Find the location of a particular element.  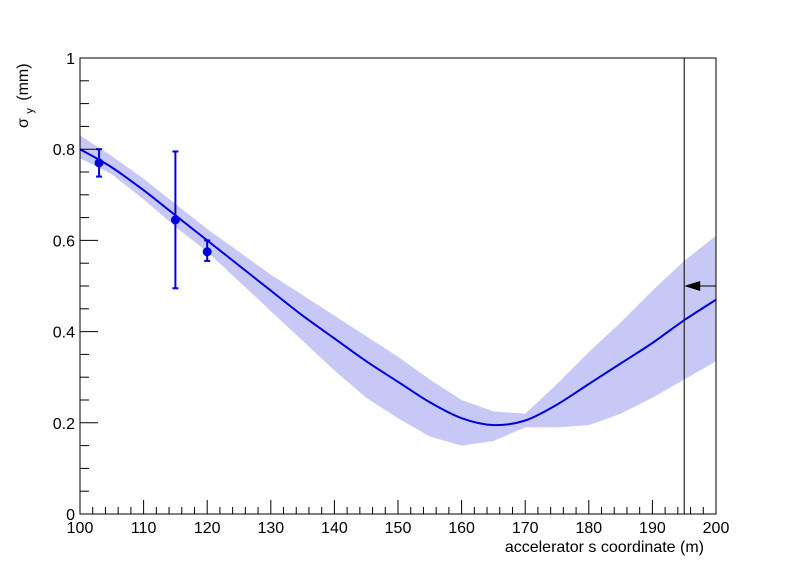

x-tick-label: 200 is located at coordinates (716, 528).